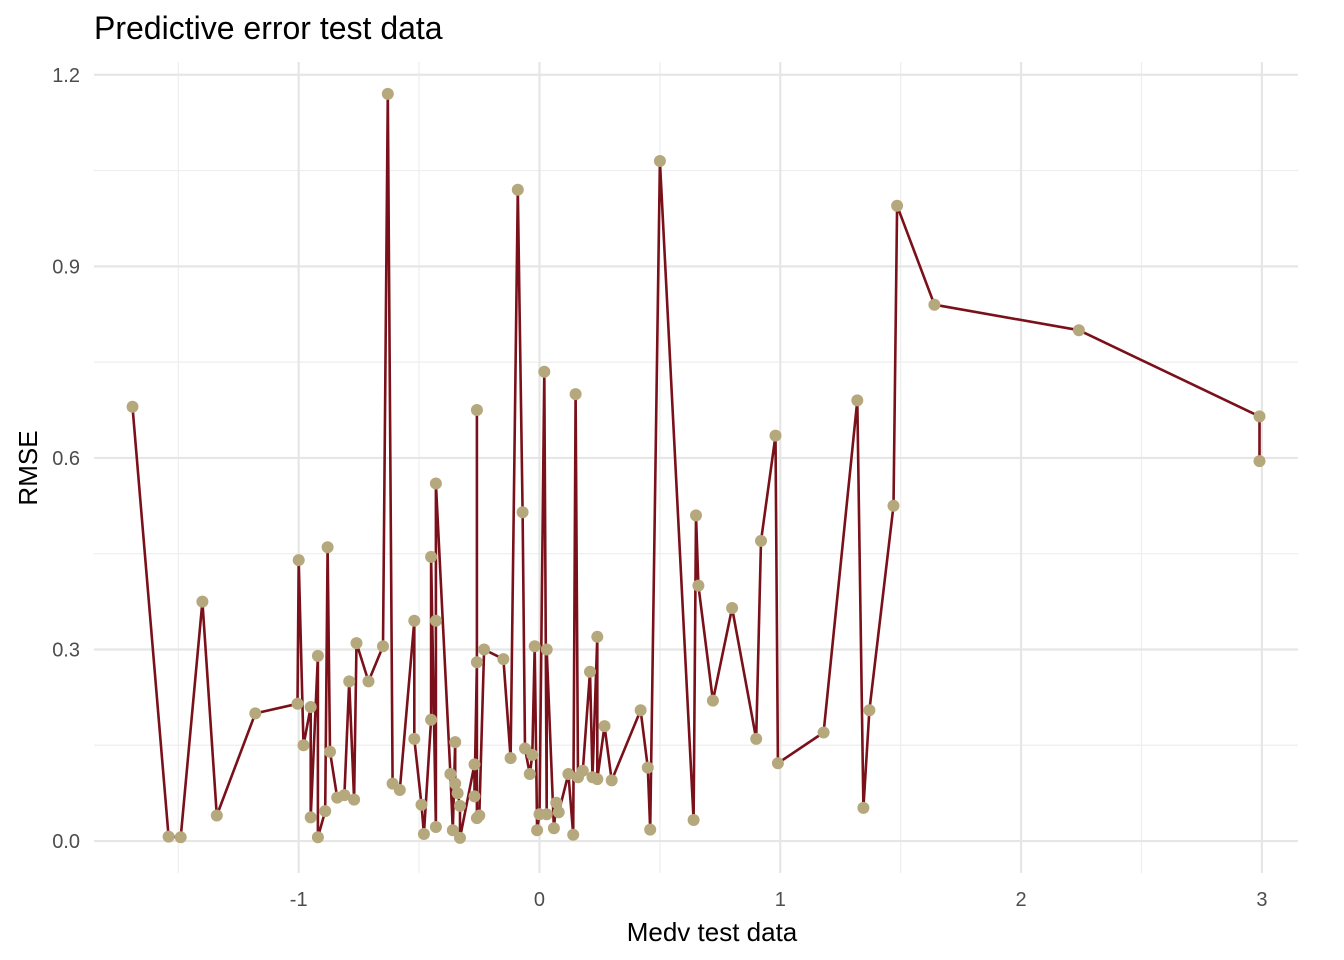 The height and width of the screenshot is (960, 1344). I want to click on x-tick-label: -1, so click(299, 900).